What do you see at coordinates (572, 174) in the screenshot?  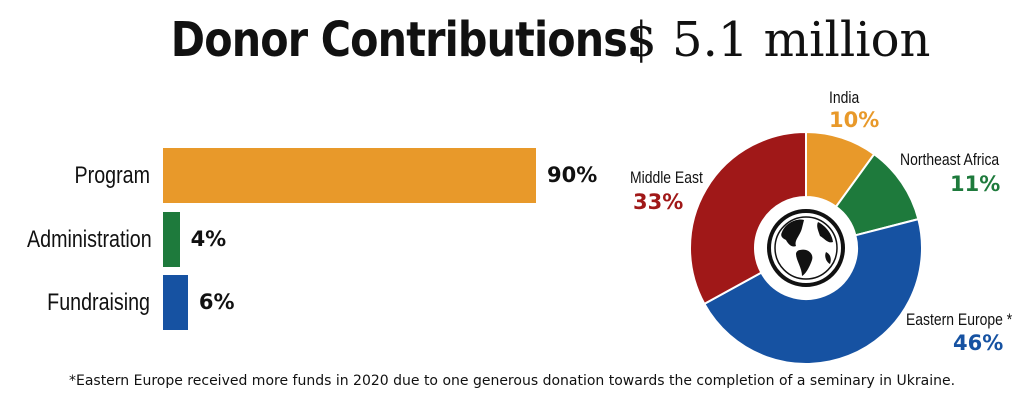 I see `bar-value-program: 90%` at bounding box center [572, 174].